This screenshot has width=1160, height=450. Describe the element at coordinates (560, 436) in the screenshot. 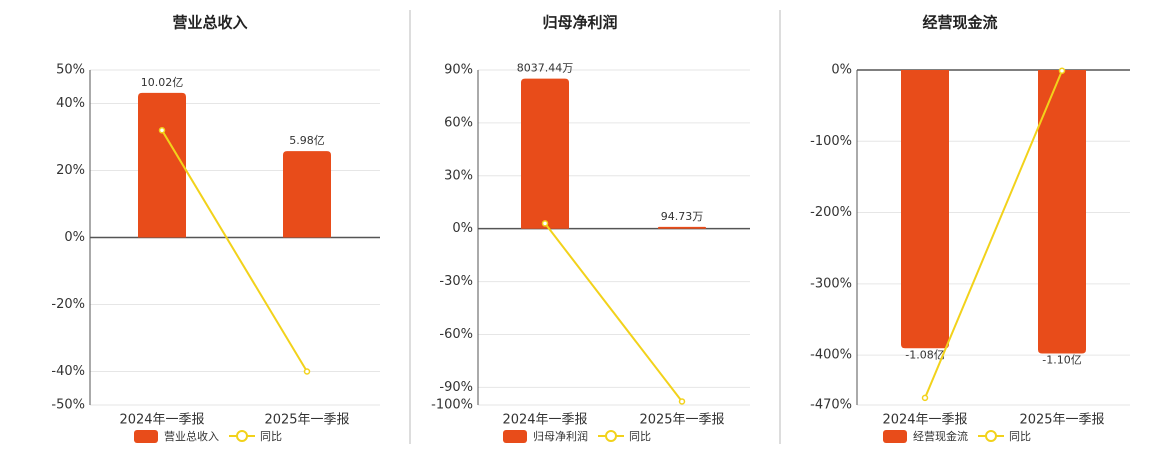

I see `legend-label: 归母净利润` at that location.